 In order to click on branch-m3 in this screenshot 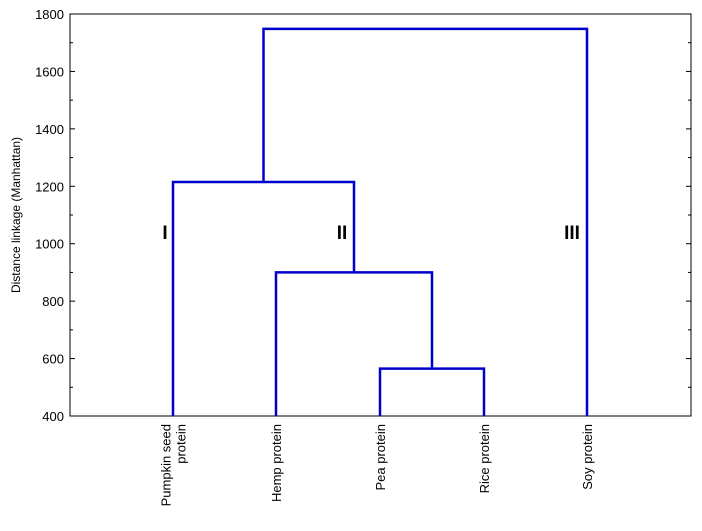, I will do `click(263, 298)`.